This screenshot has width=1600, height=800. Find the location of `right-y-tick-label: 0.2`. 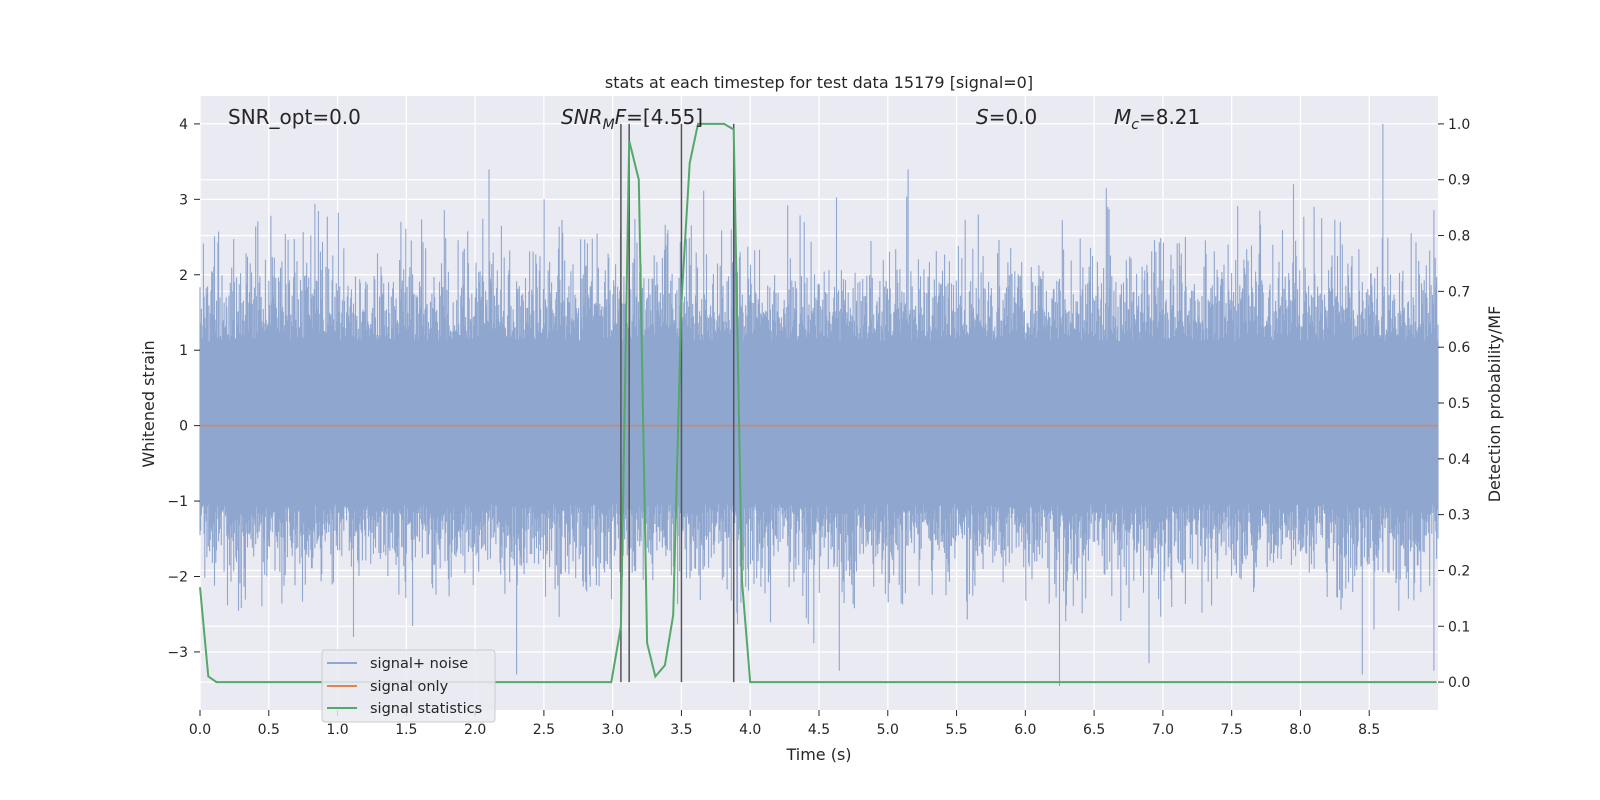

right-y-tick-label: 0.2 is located at coordinates (1459, 571).